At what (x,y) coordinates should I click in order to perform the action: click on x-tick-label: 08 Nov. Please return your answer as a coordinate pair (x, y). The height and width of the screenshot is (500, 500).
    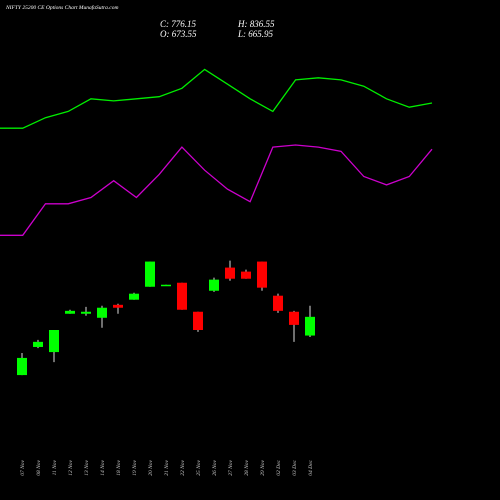
    Looking at the image, I should click on (39, 467).